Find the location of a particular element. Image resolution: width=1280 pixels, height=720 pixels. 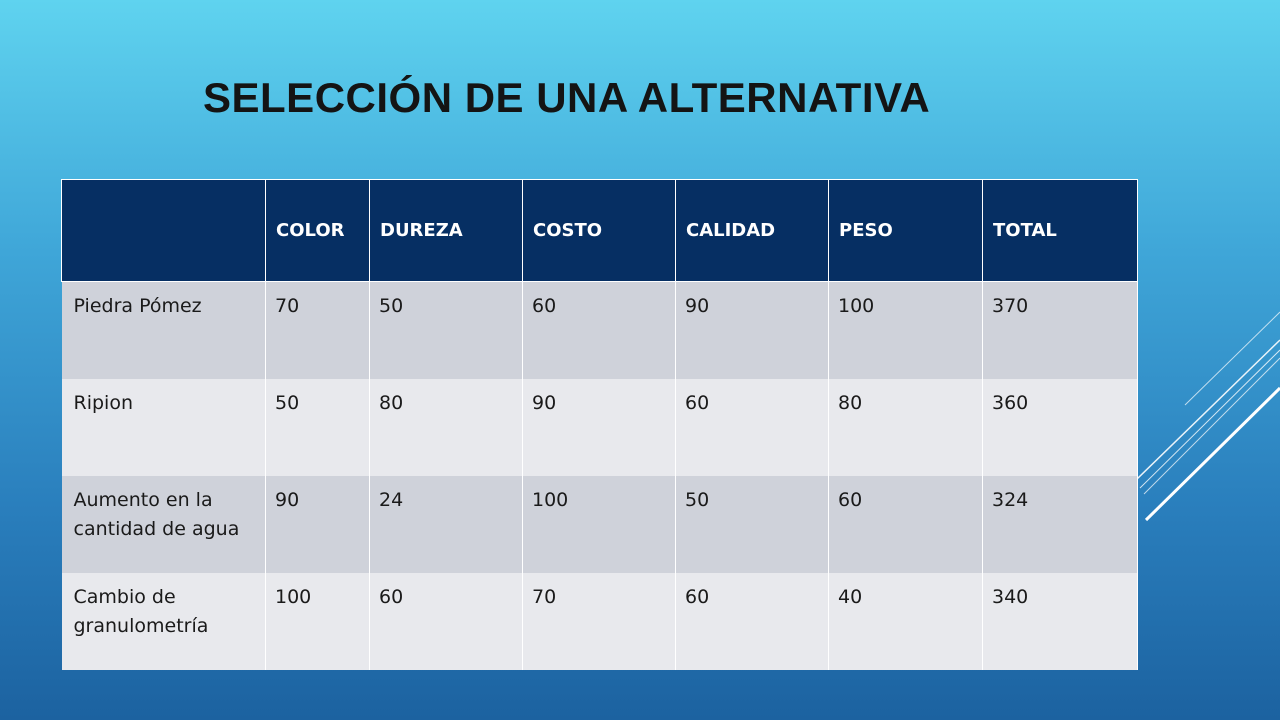

table-row: Piedra Pómez 70 50 60 90 100 370 is located at coordinates (599, 330).